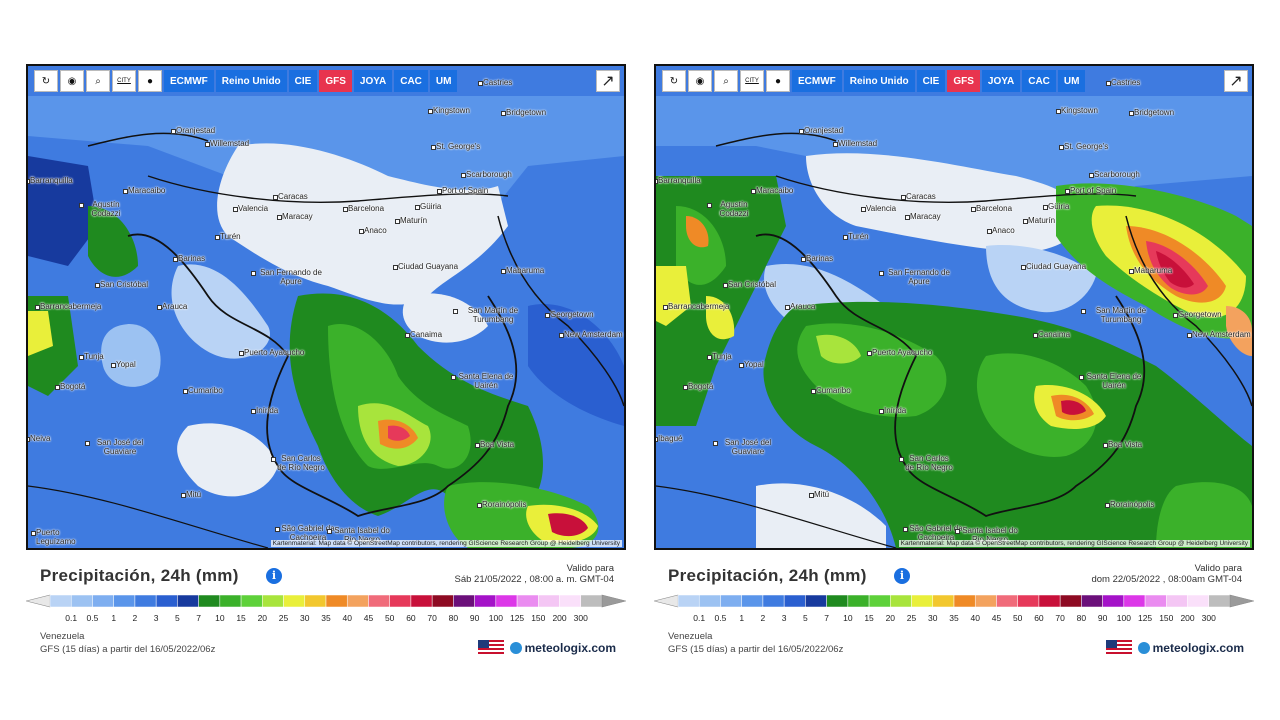  I want to click on city-label: Scarborough, so click(1114, 174).